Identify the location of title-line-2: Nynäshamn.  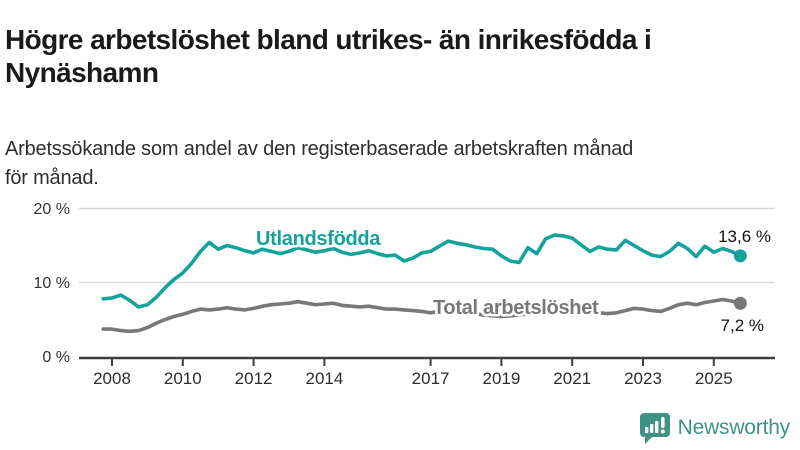
(82, 72).